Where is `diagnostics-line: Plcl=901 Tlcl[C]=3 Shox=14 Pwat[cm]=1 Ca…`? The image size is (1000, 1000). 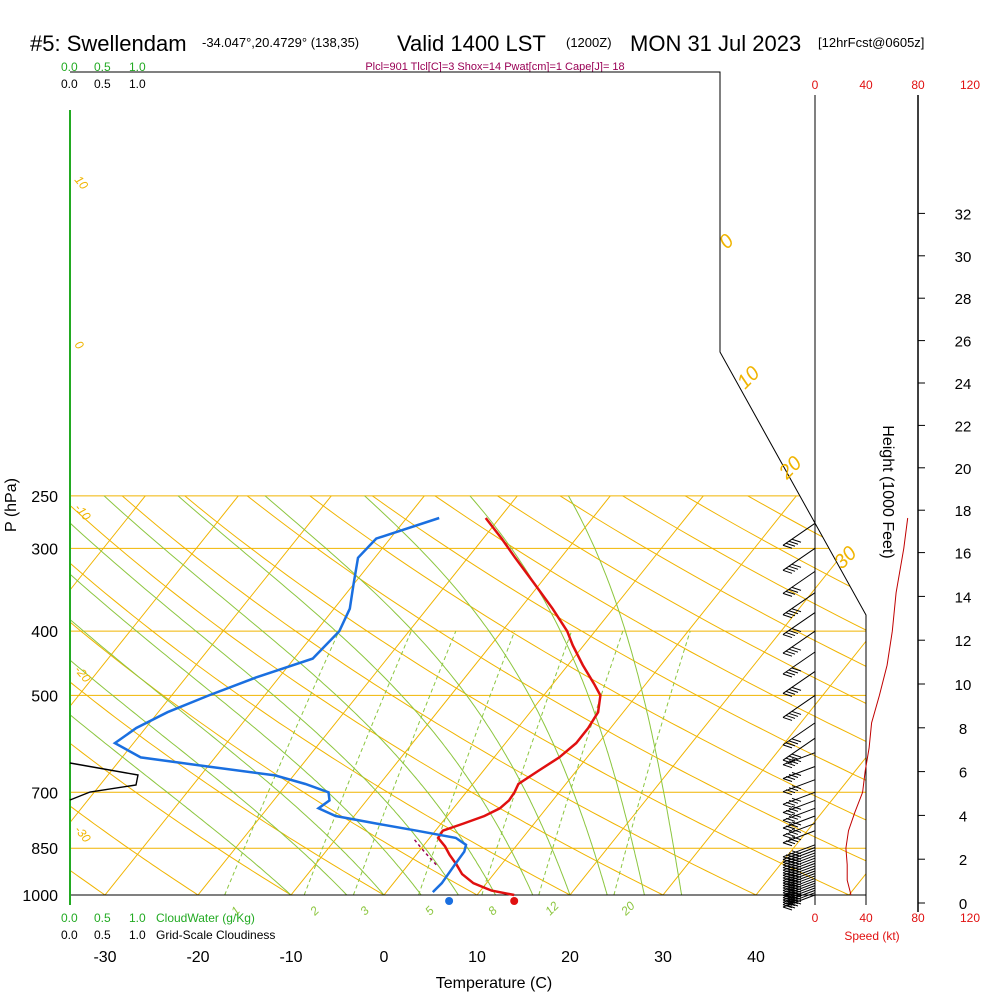
diagnostics-line: Plcl=901 Tlcl[C]=3 Shox=14 Pwat[cm]=1 Ca… is located at coordinates (494, 67).